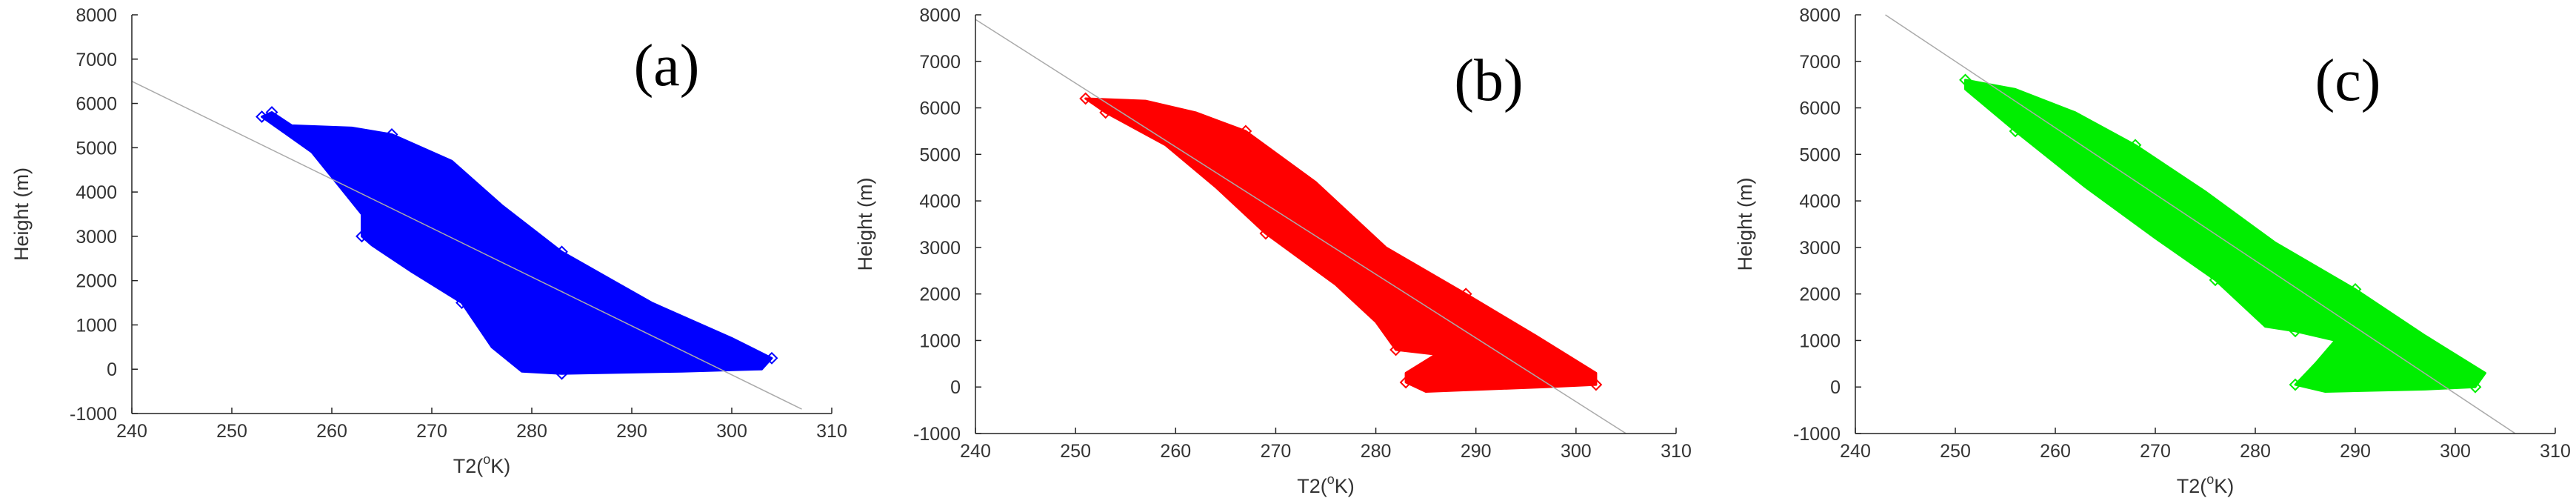  What do you see at coordinates (2348, 80) in the screenshot?
I see `panel-label: (c)` at bounding box center [2348, 80].